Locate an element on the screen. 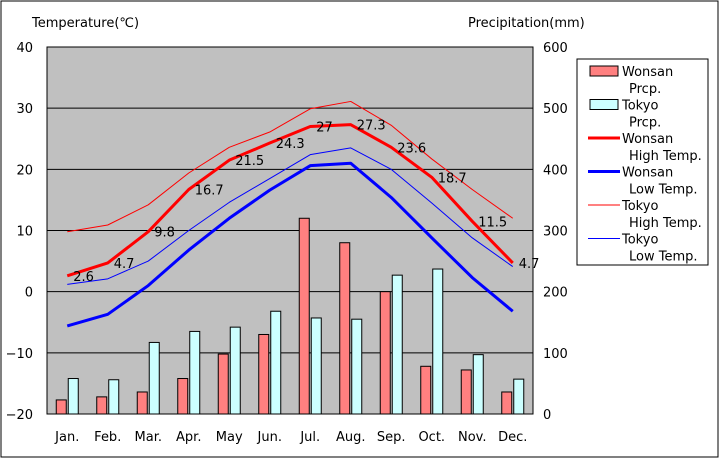  wonsan-high-data-label: 18.7 is located at coordinates (452, 178).